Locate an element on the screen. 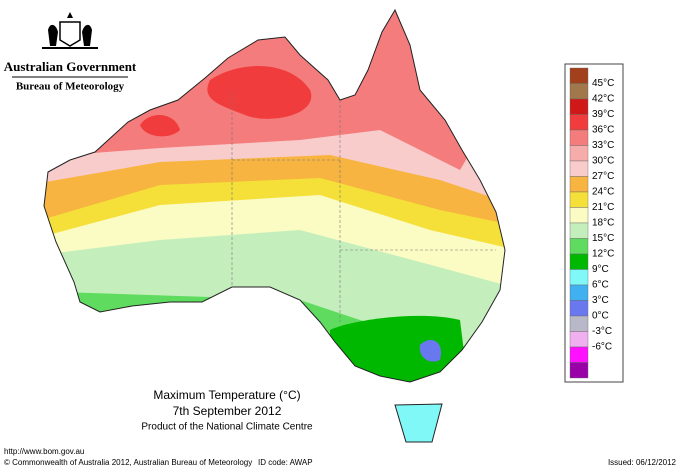  legend-label: 0°C is located at coordinates (600, 316).